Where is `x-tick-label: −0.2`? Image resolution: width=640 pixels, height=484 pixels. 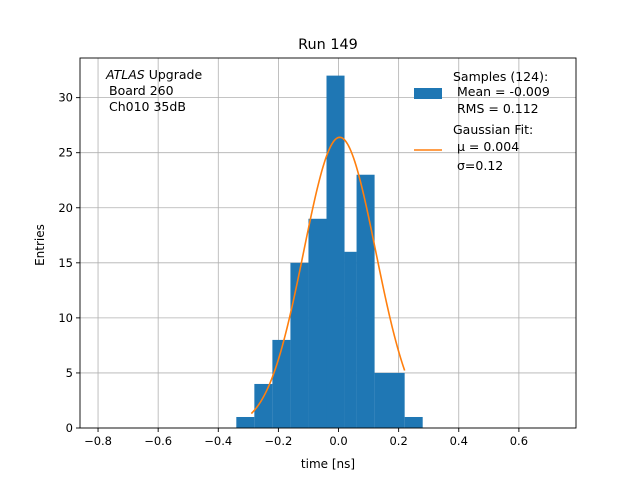
x-tick-label: −0.2 is located at coordinates (278, 441).